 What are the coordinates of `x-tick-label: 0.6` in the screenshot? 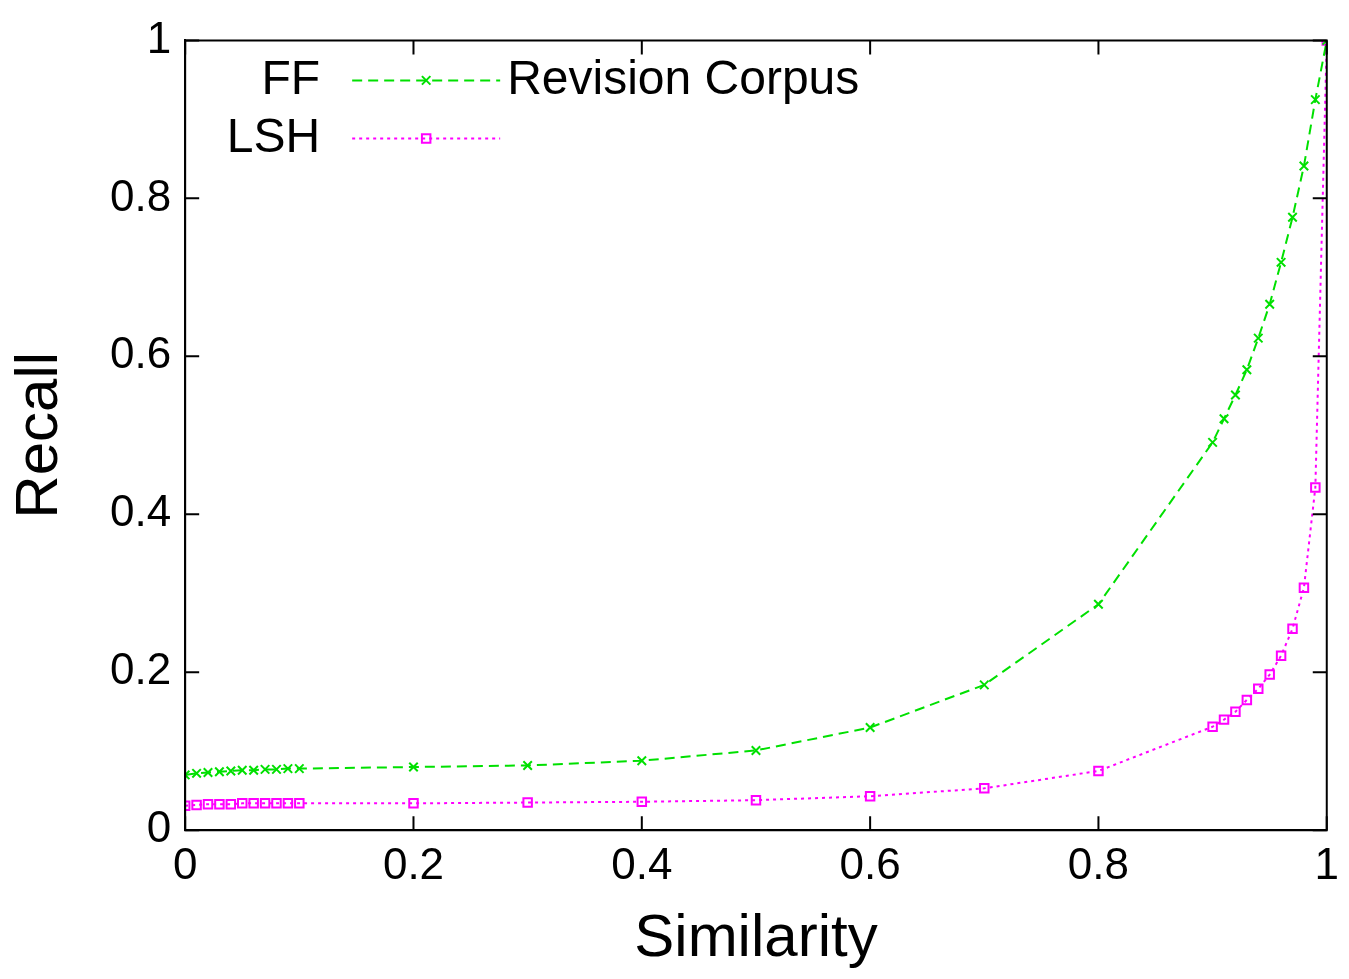 It's located at (870, 863).